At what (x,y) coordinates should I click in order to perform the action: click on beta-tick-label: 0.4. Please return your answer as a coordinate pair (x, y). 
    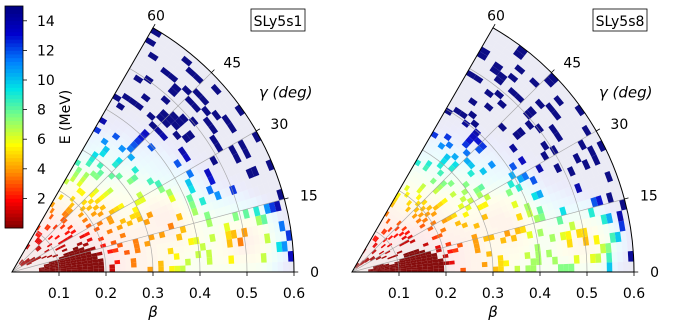
    Looking at the image, I should click on (540, 294).